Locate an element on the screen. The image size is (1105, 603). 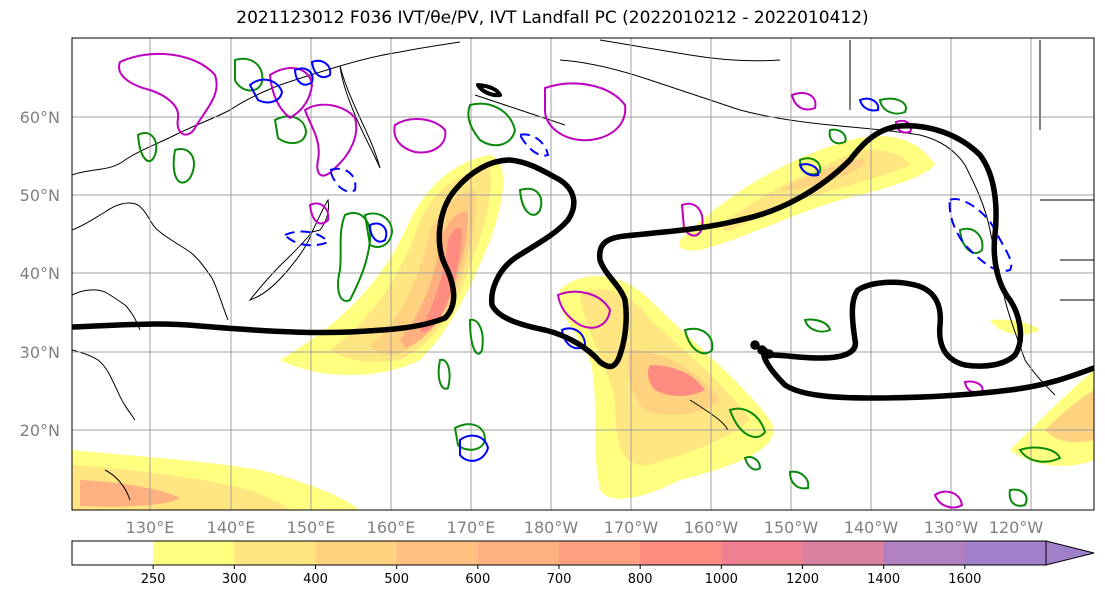
lat-label: 50°N is located at coordinates (40, 195).